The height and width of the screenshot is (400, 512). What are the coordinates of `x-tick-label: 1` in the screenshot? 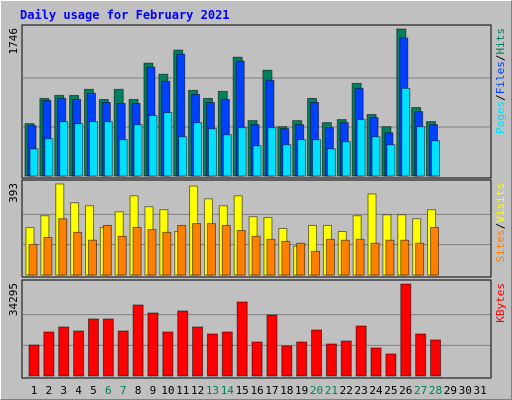 It's located at (34, 390).